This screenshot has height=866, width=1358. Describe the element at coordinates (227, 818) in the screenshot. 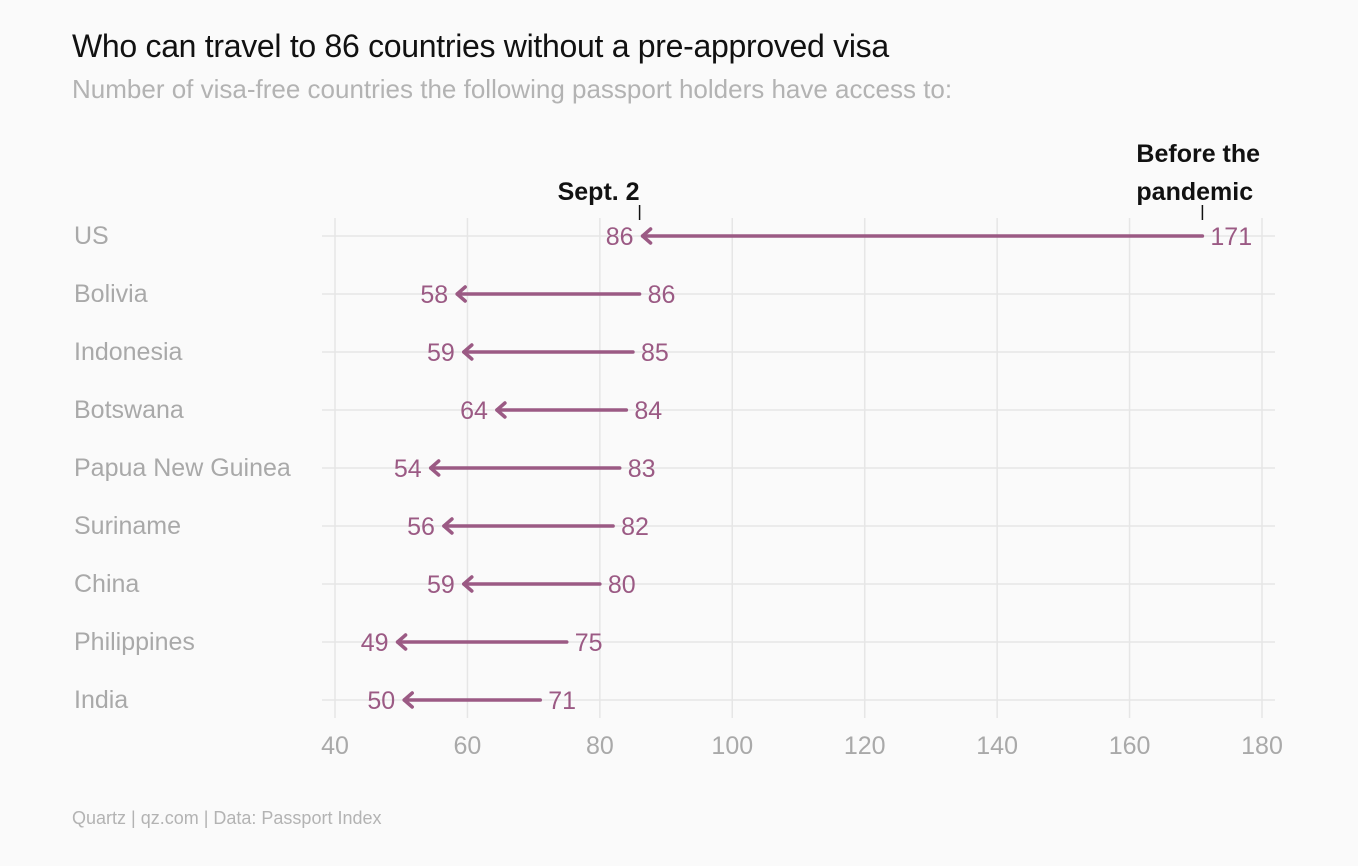

I see `source-credit: Quartz | qz.com | Data: Passport Index` at that location.